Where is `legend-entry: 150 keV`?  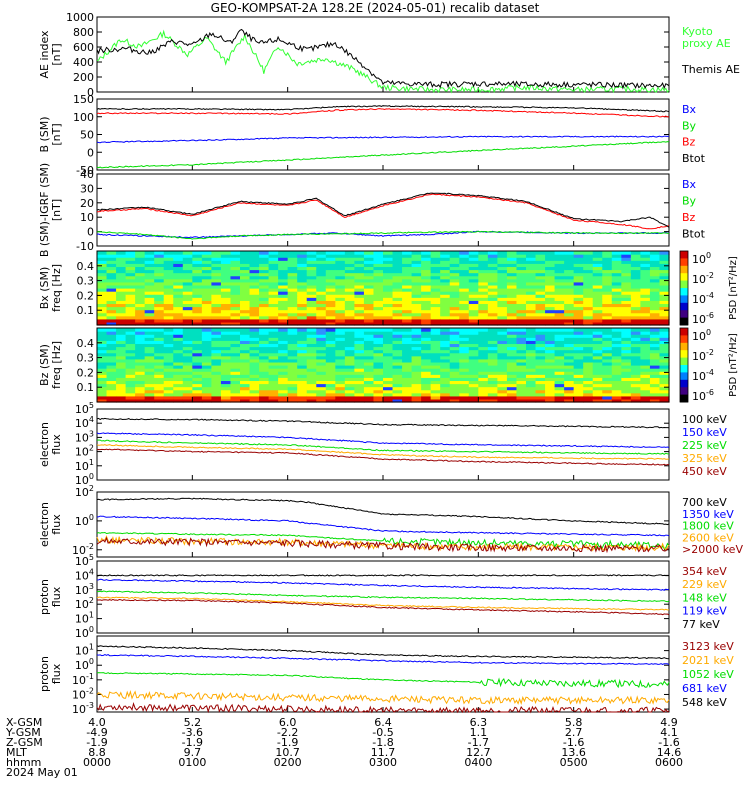
legend-entry: 150 keV is located at coordinates (704, 432).